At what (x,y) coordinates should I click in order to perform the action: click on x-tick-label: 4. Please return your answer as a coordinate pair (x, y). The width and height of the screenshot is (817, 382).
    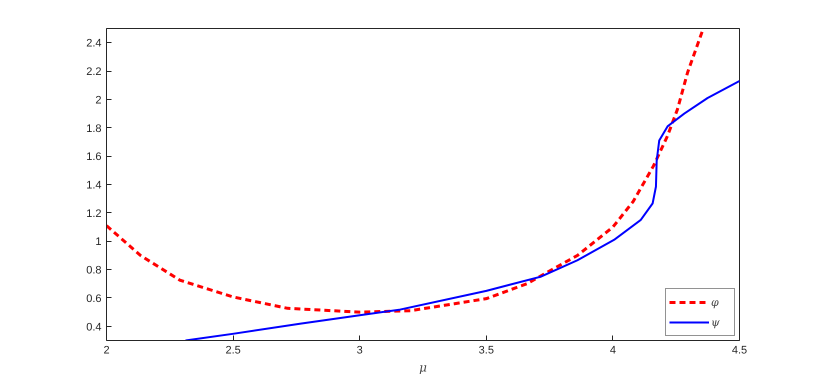
    Looking at the image, I should click on (613, 350).